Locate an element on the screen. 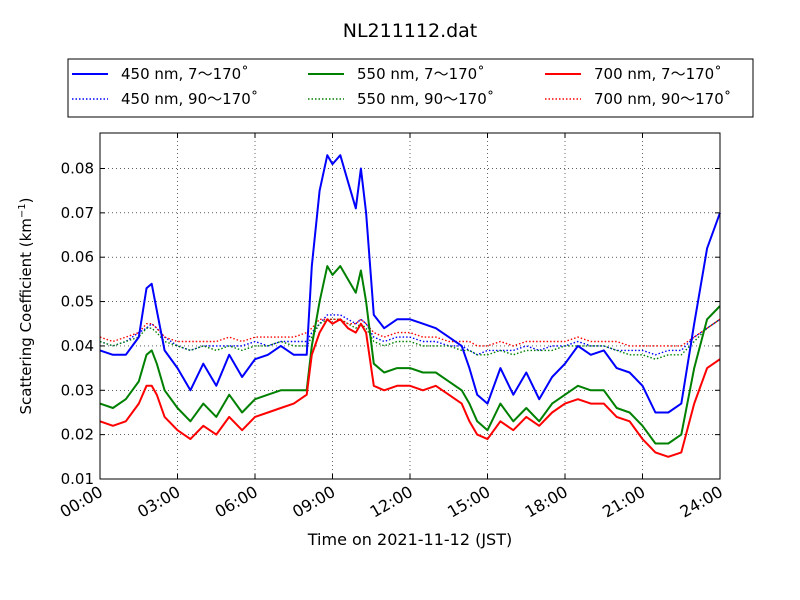 This screenshot has width=800, height=600. legend-label: 450 nm, 90～170˚ is located at coordinates (189, 99).